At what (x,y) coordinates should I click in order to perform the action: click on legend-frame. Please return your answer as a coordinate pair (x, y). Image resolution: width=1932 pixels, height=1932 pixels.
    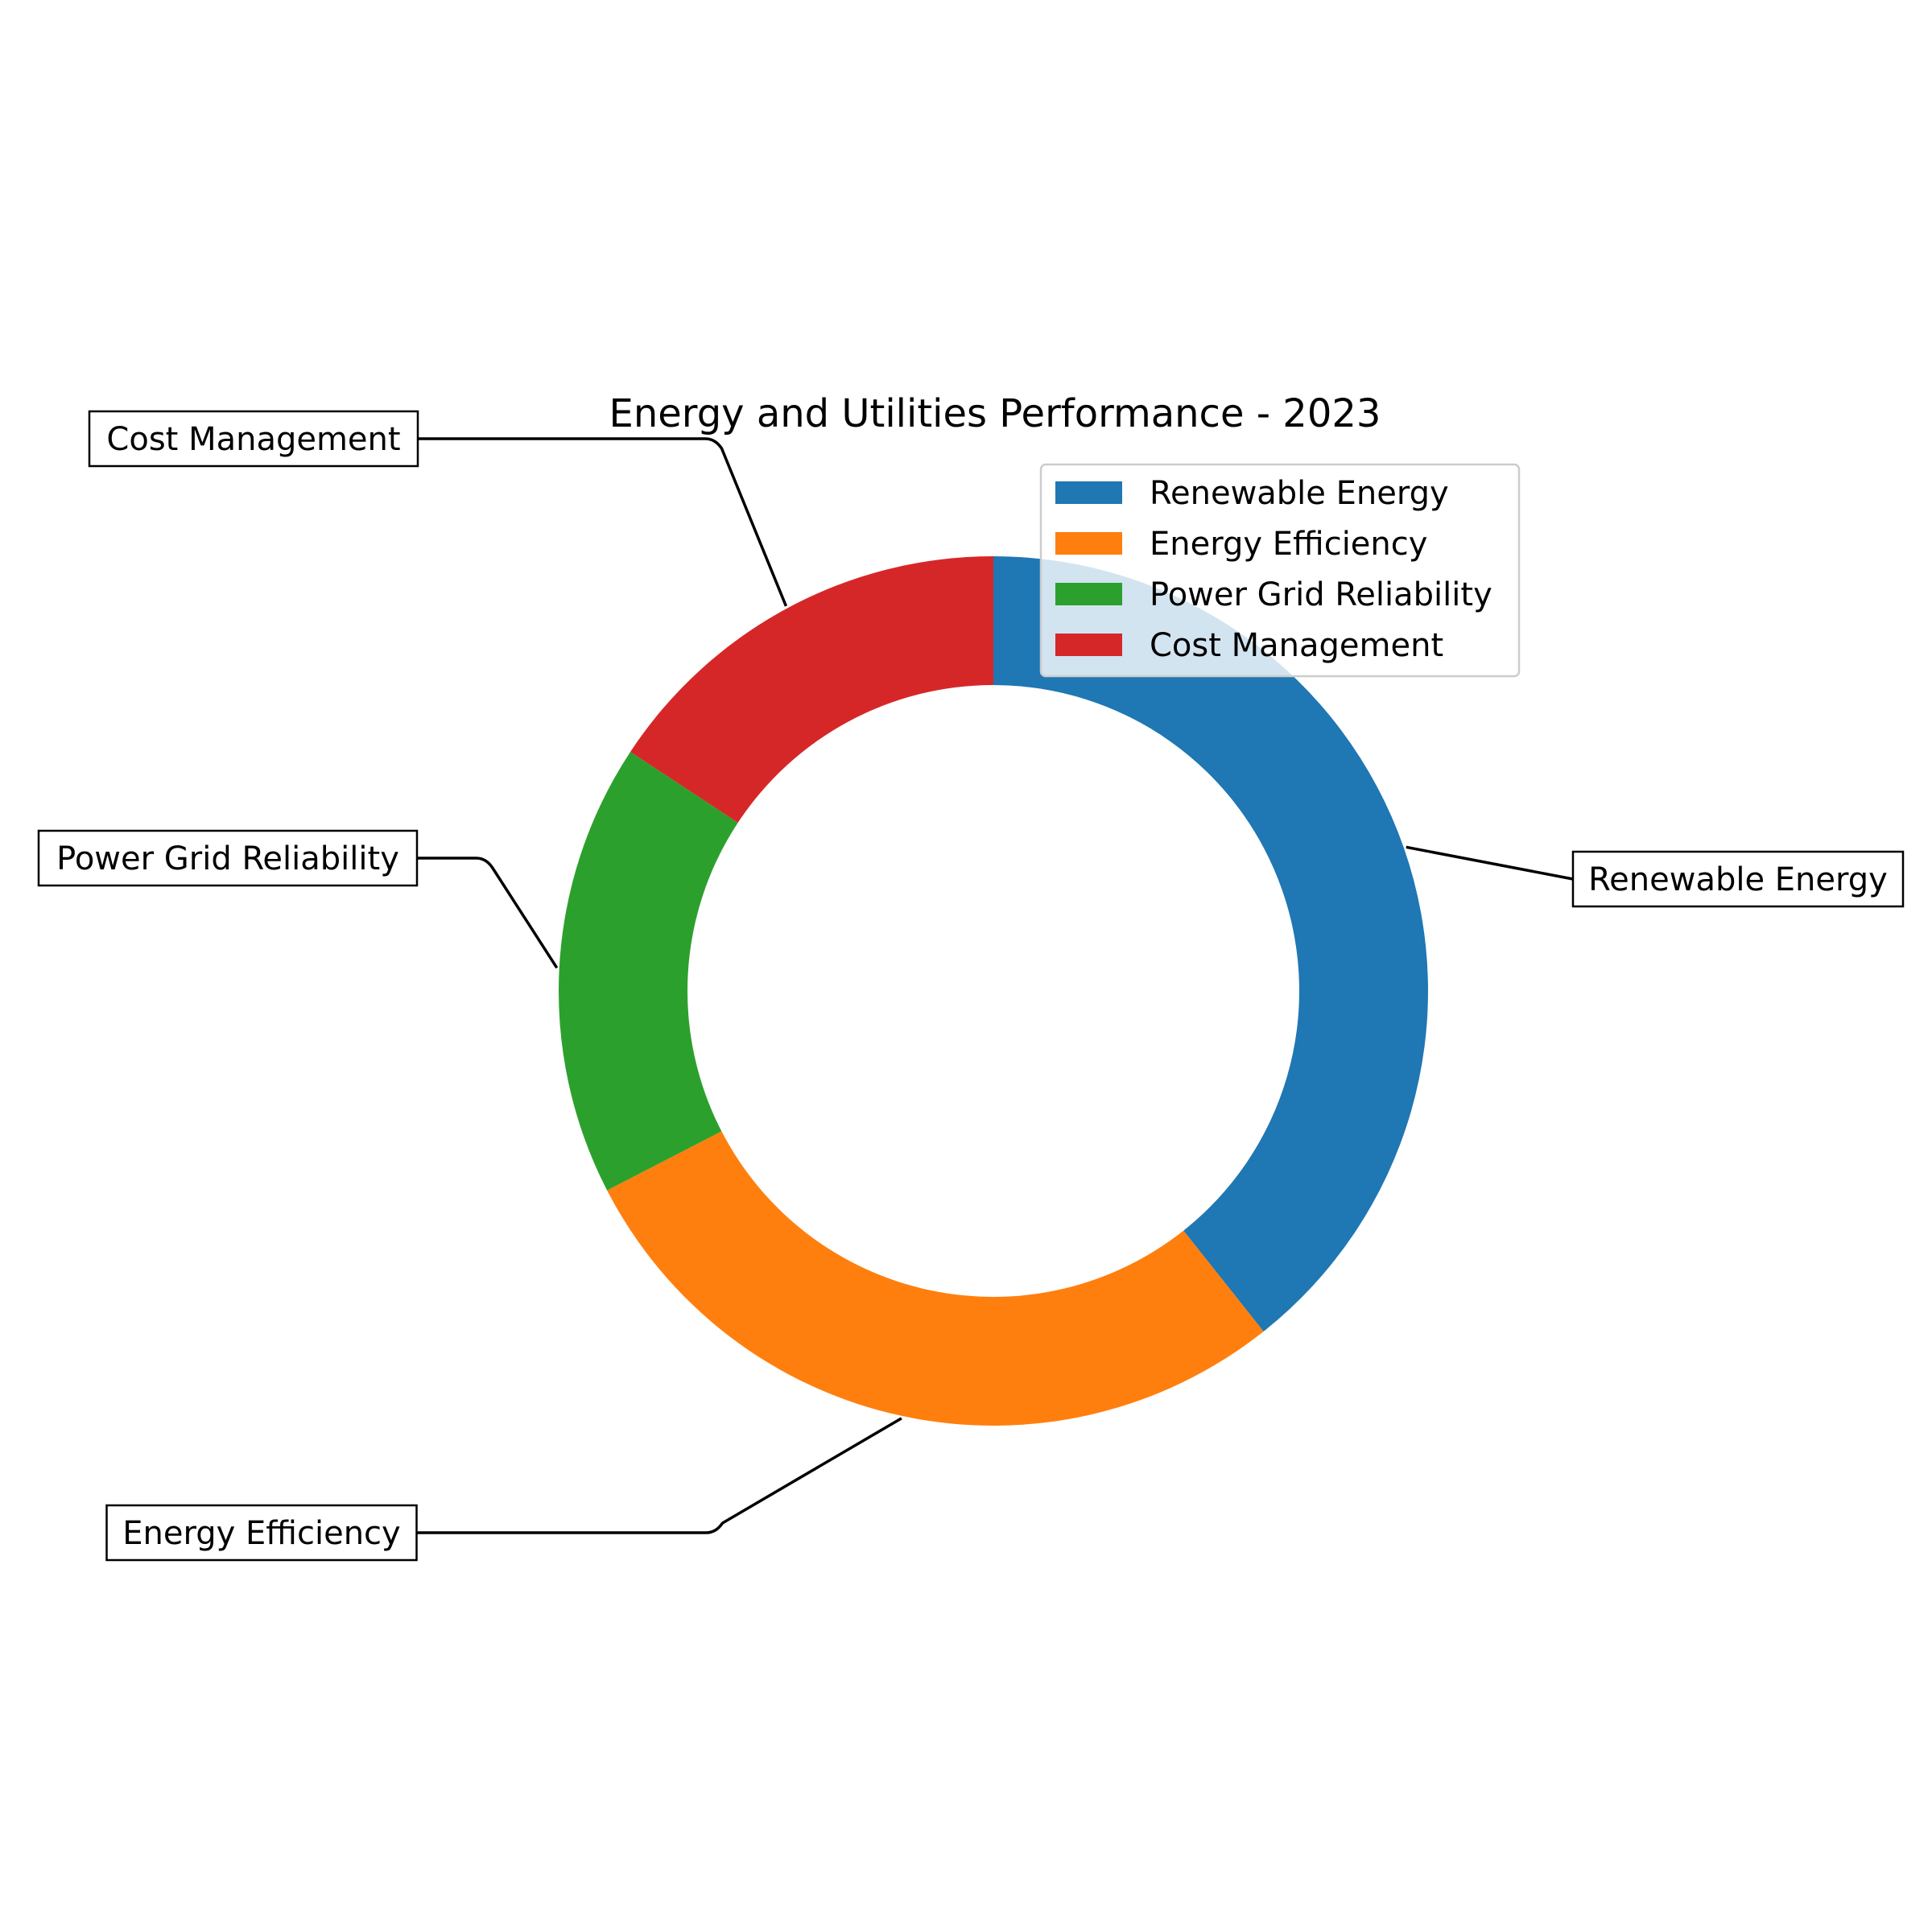
    Looking at the image, I should click on (1280, 570).